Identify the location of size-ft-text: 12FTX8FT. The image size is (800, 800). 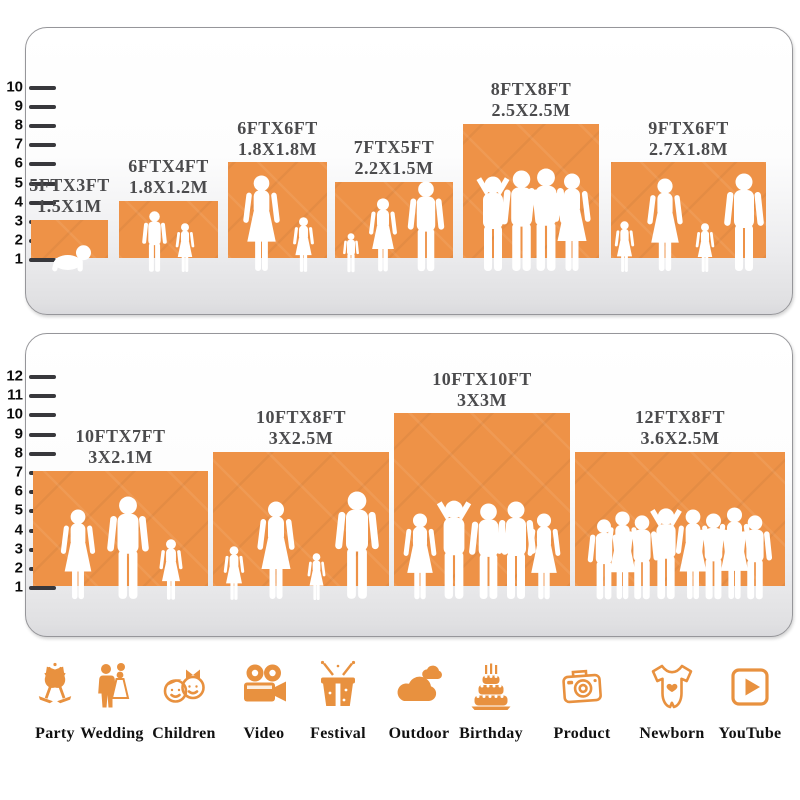
(679, 417).